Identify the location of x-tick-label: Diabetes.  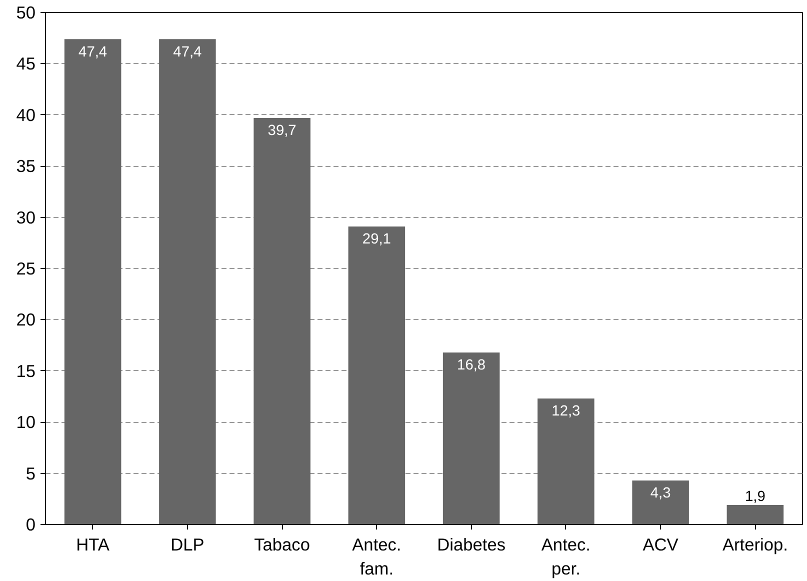
(471, 544).